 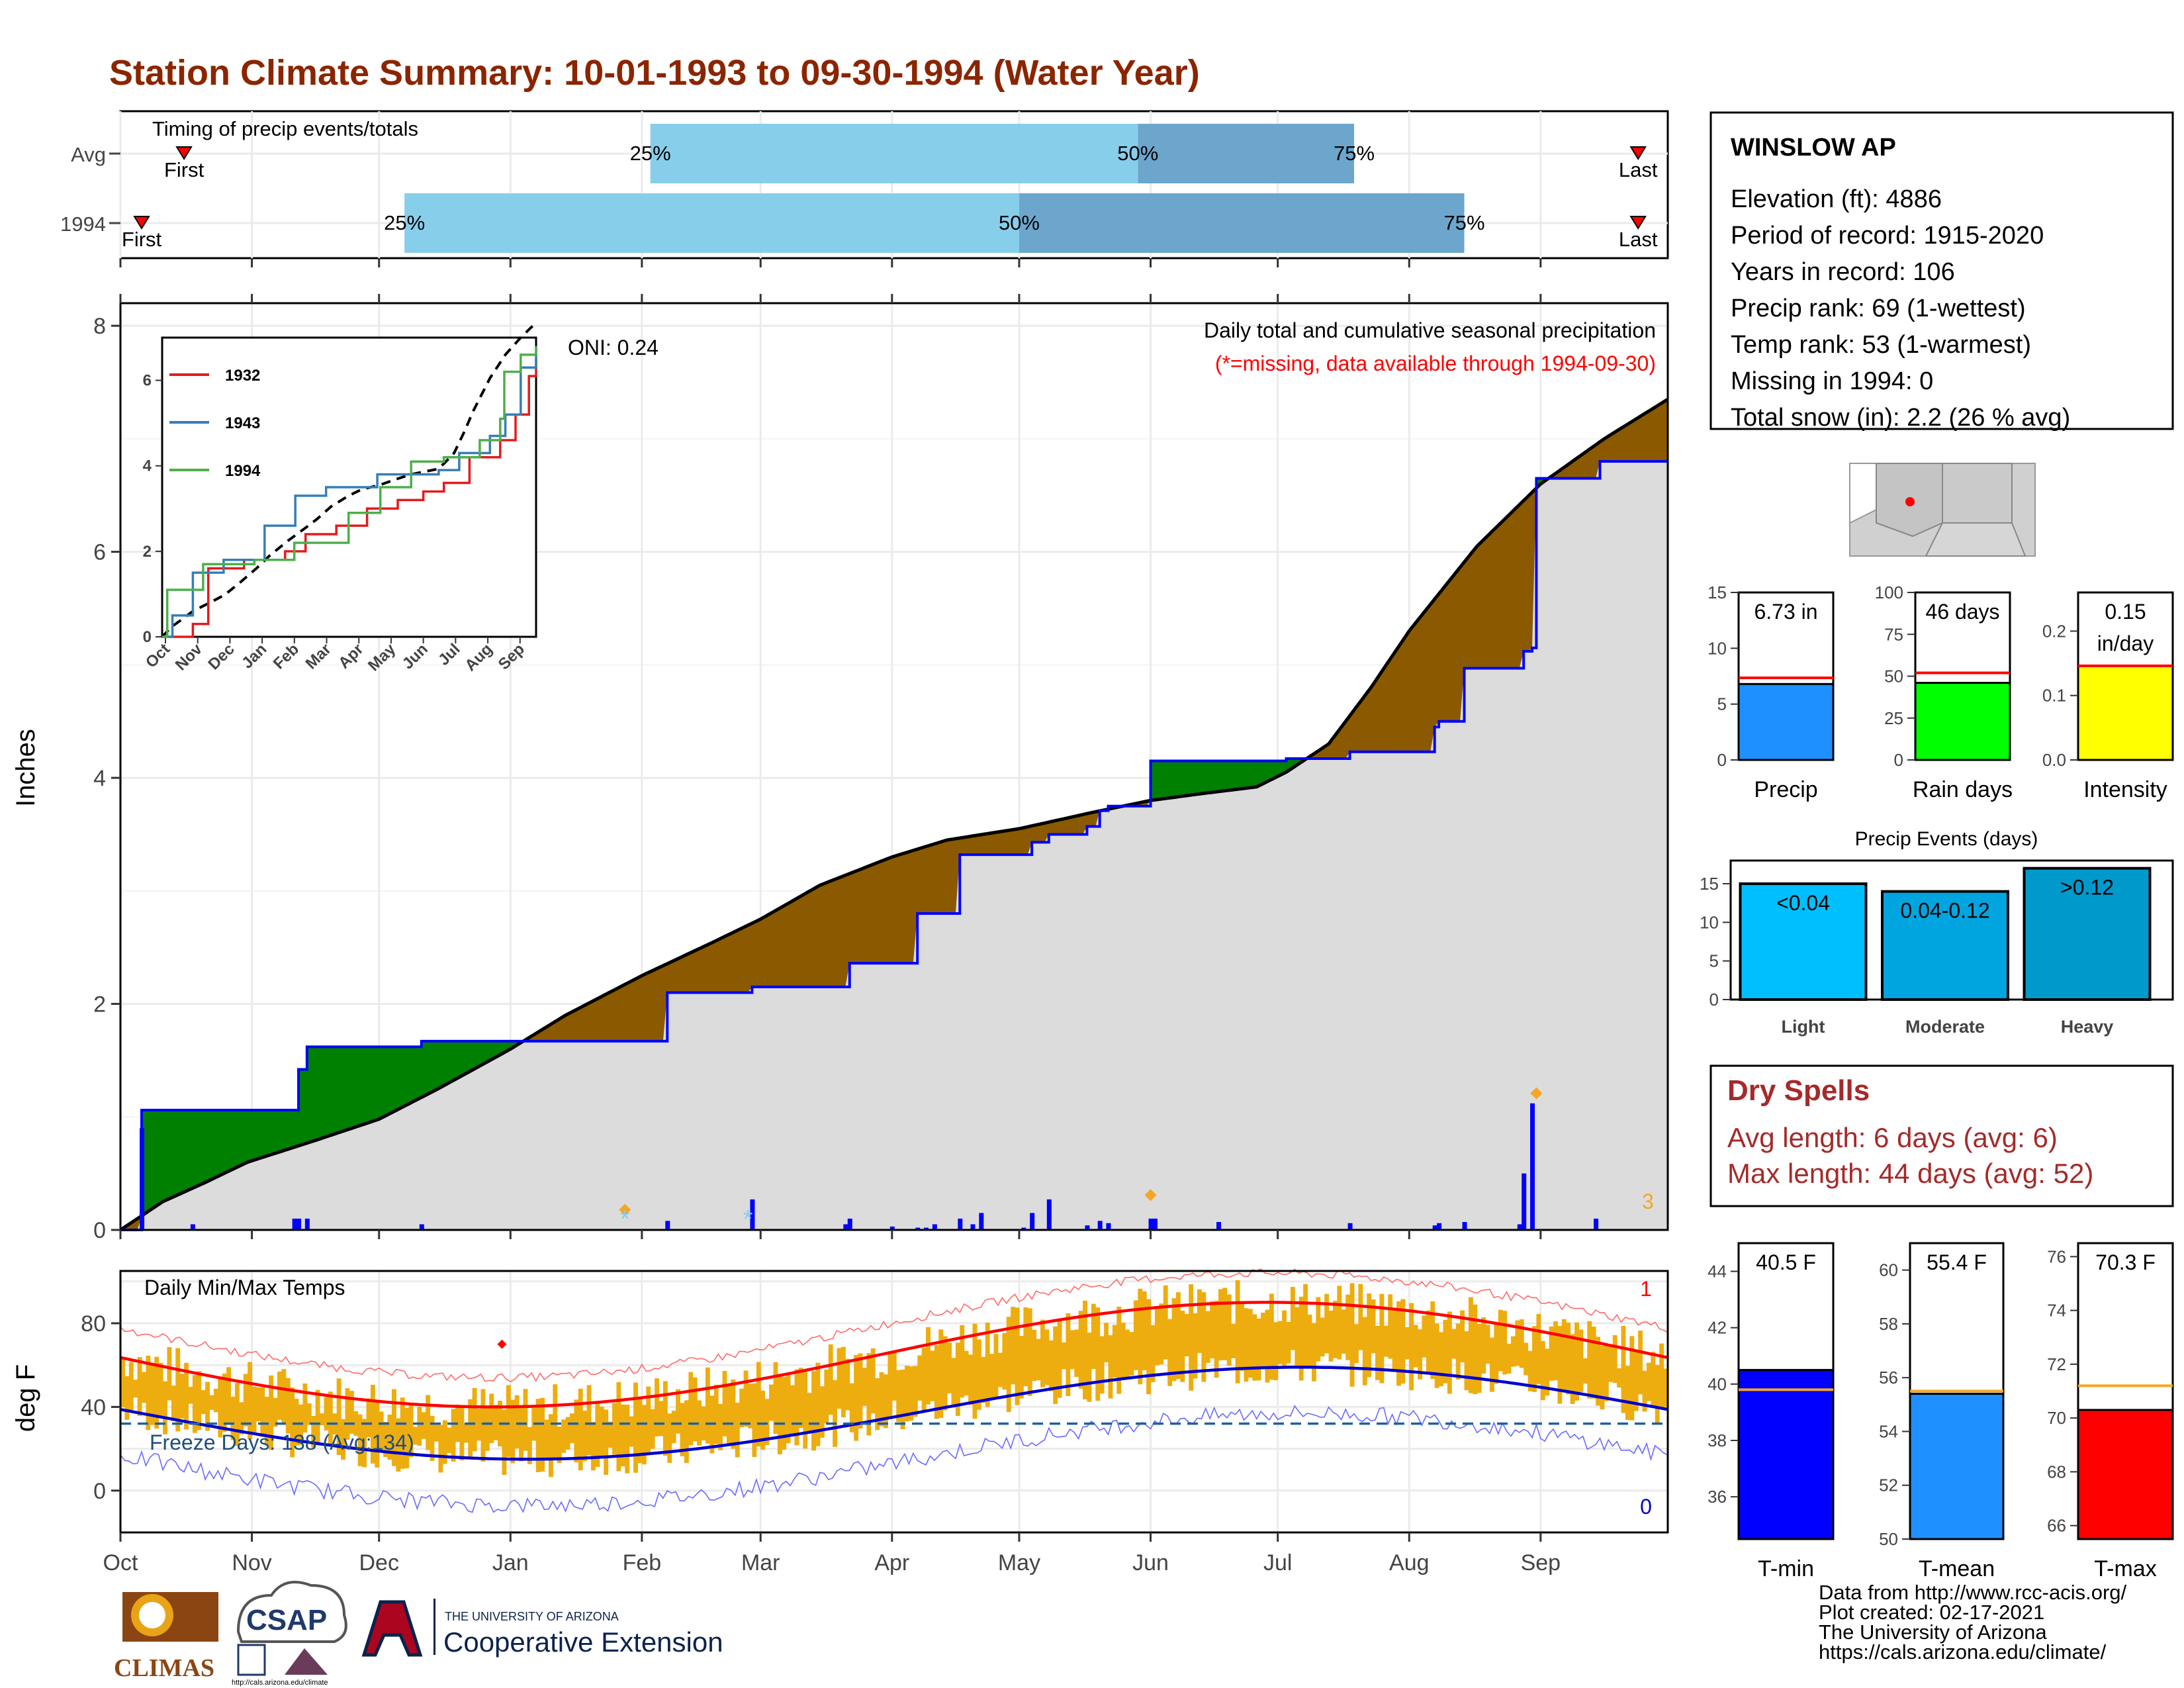 What do you see at coordinates (83, 224) in the screenshot?
I see `timing-row-label: 1994` at bounding box center [83, 224].